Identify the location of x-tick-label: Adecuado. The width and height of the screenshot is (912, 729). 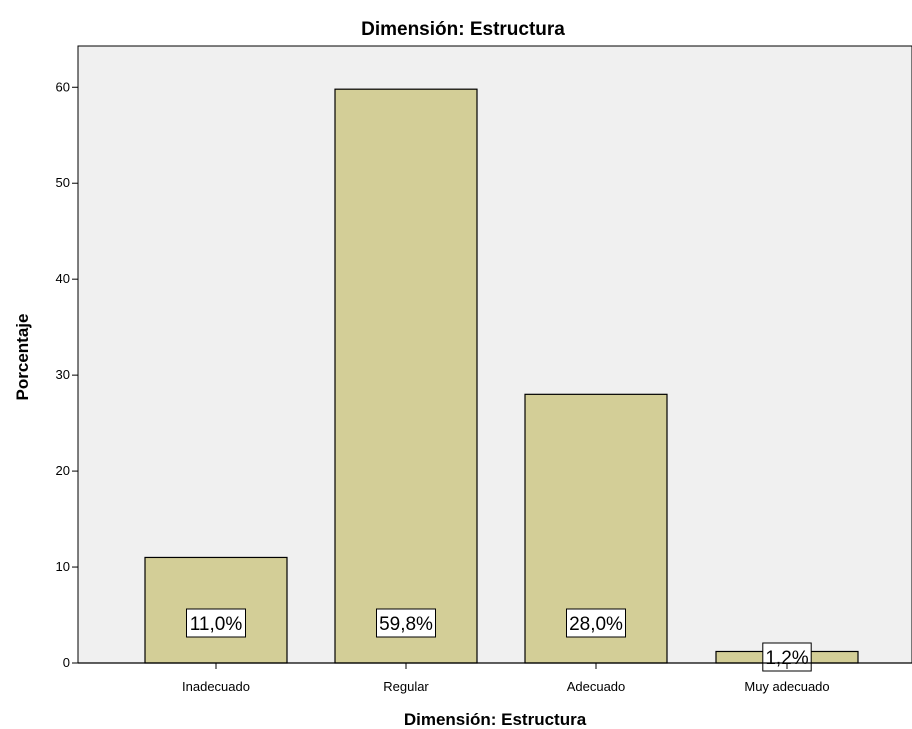
(596, 686).